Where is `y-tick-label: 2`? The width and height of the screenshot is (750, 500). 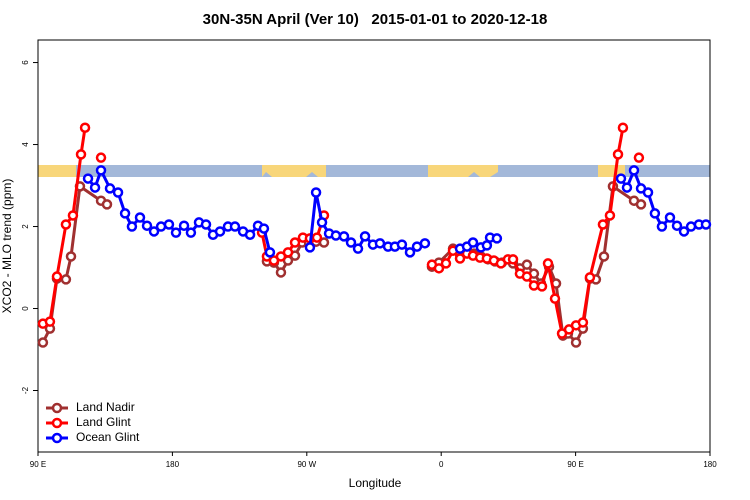 y-tick-label: 2 is located at coordinates (25, 226).